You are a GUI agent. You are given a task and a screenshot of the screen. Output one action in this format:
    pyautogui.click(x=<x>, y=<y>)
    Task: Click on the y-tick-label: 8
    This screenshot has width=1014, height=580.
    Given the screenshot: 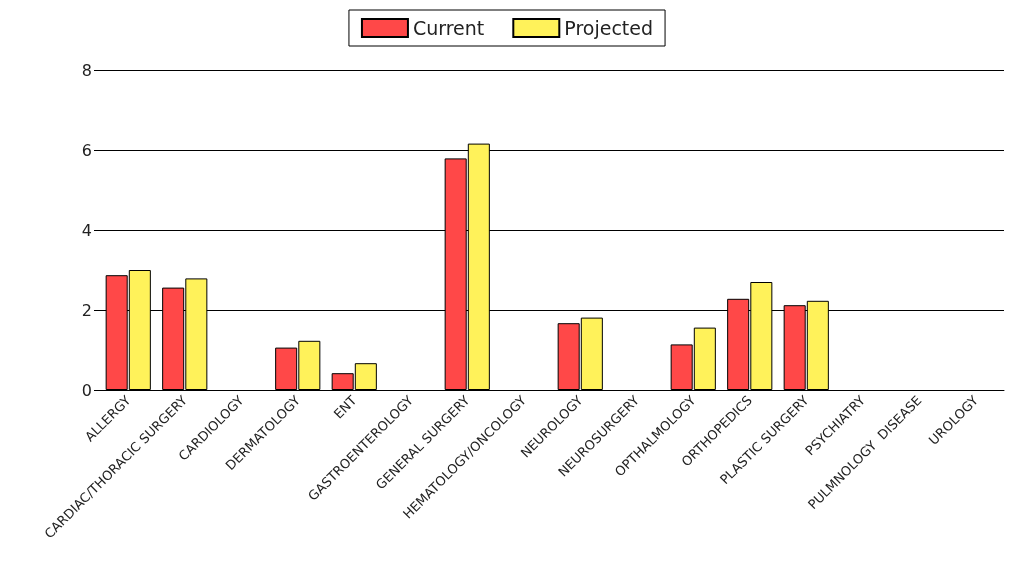 What is the action you would take?
    pyautogui.click(x=86, y=70)
    